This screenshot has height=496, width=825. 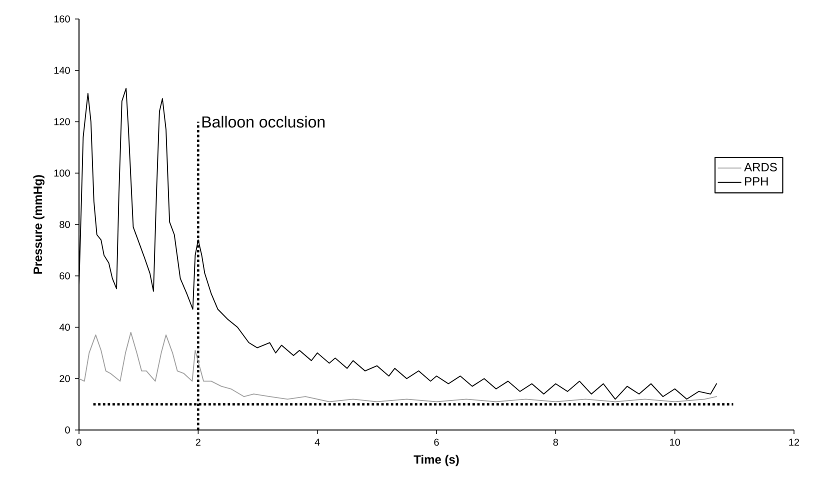 What do you see at coordinates (675, 442) in the screenshot?
I see `x-tick-label: 10` at bounding box center [675, 442].